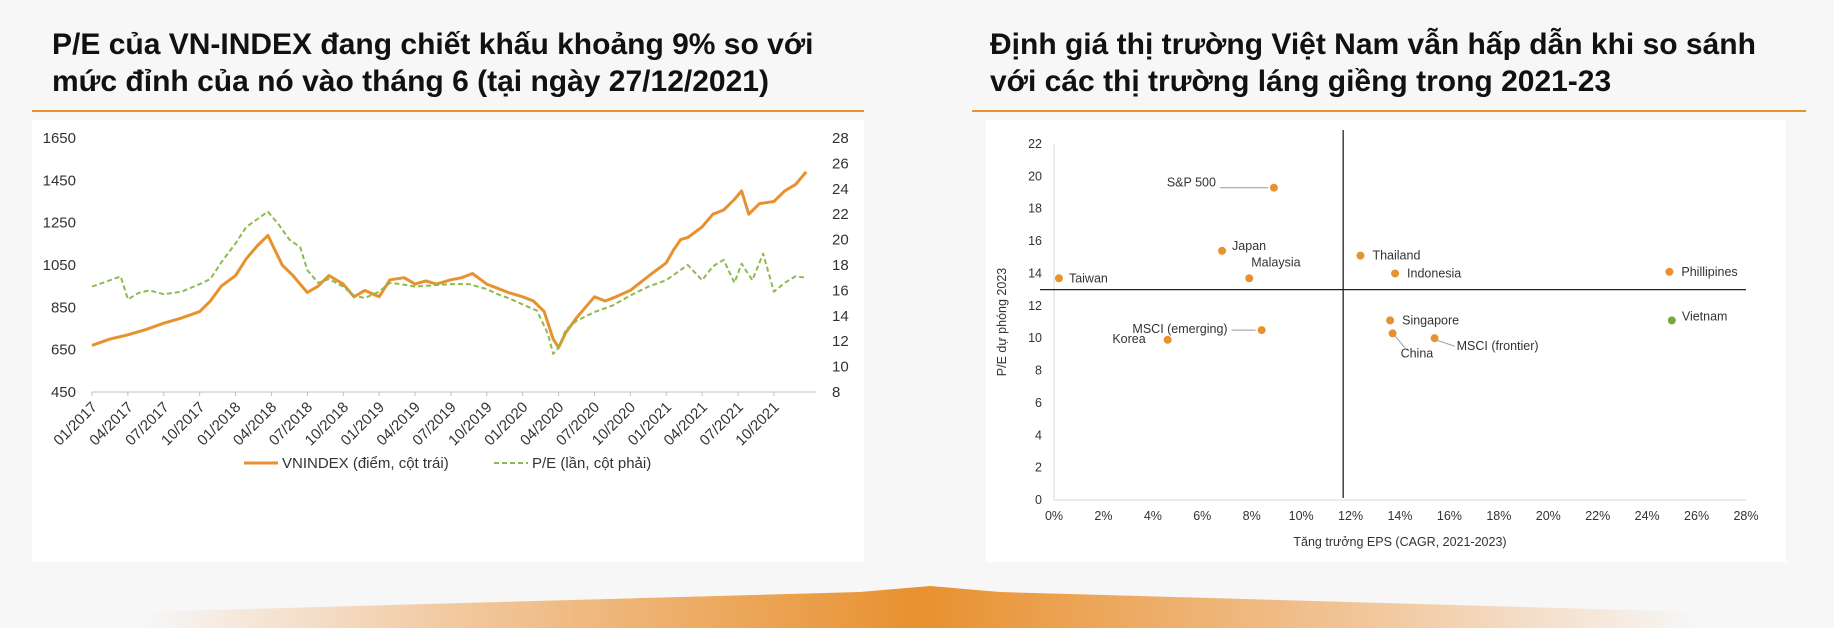 The image size is (1834, 628). I want to click on scatter-point-label: Indonesia, so click(1434, 273).